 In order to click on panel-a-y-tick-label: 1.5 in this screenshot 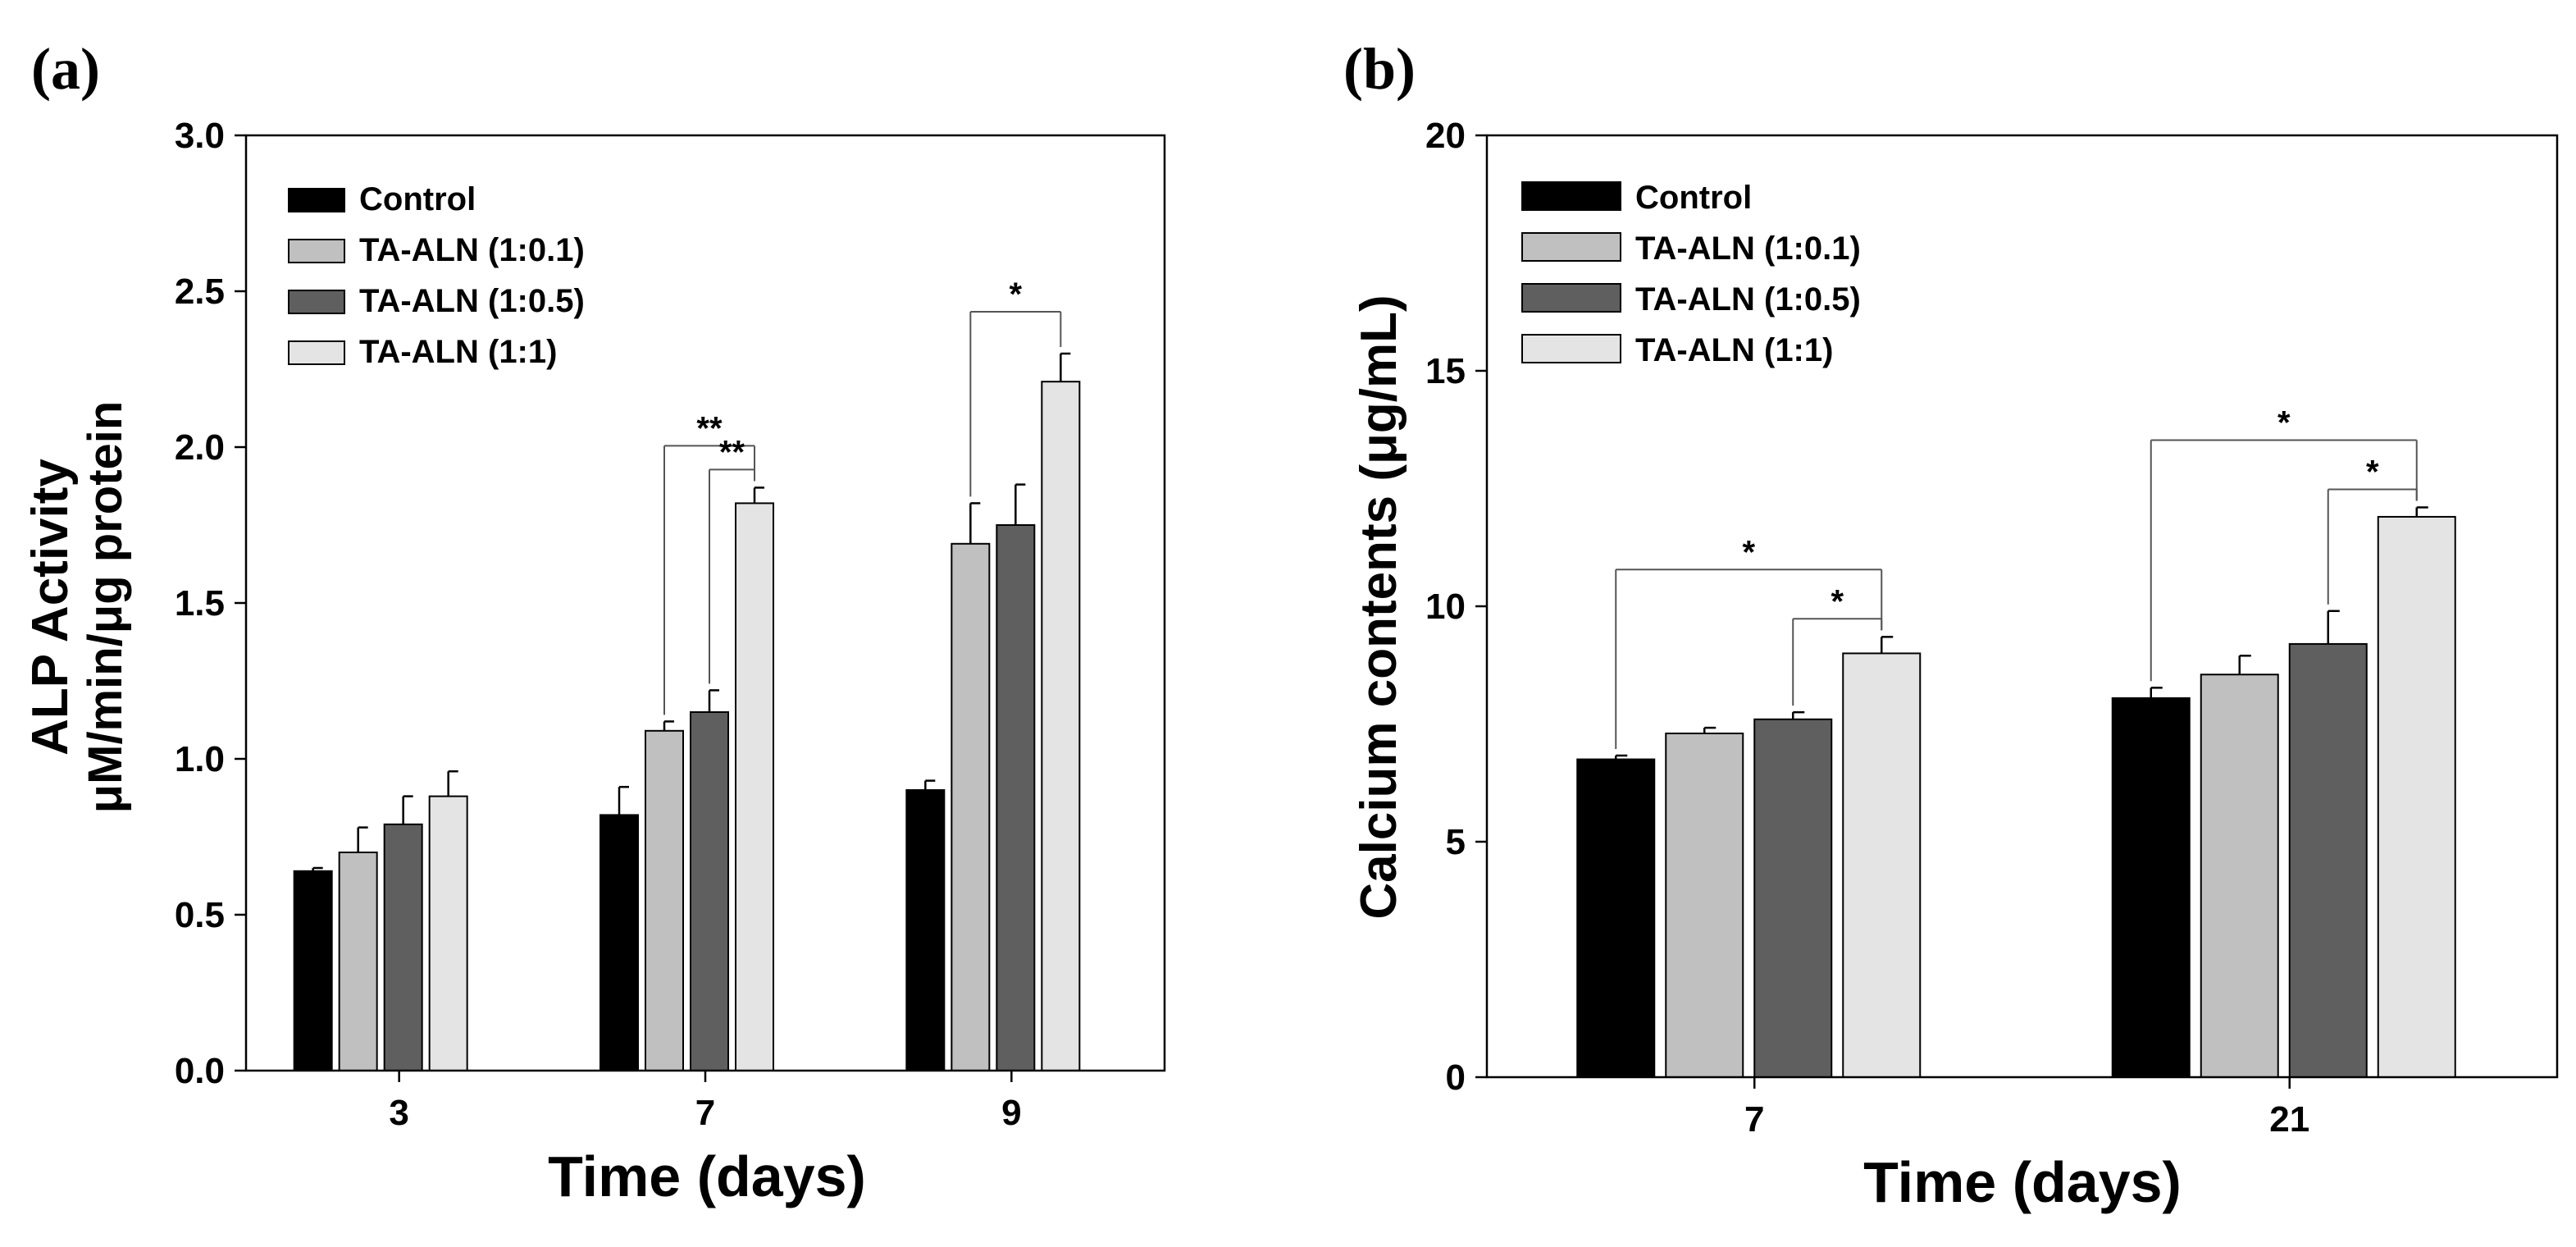, I will do `click(200, 603)`.